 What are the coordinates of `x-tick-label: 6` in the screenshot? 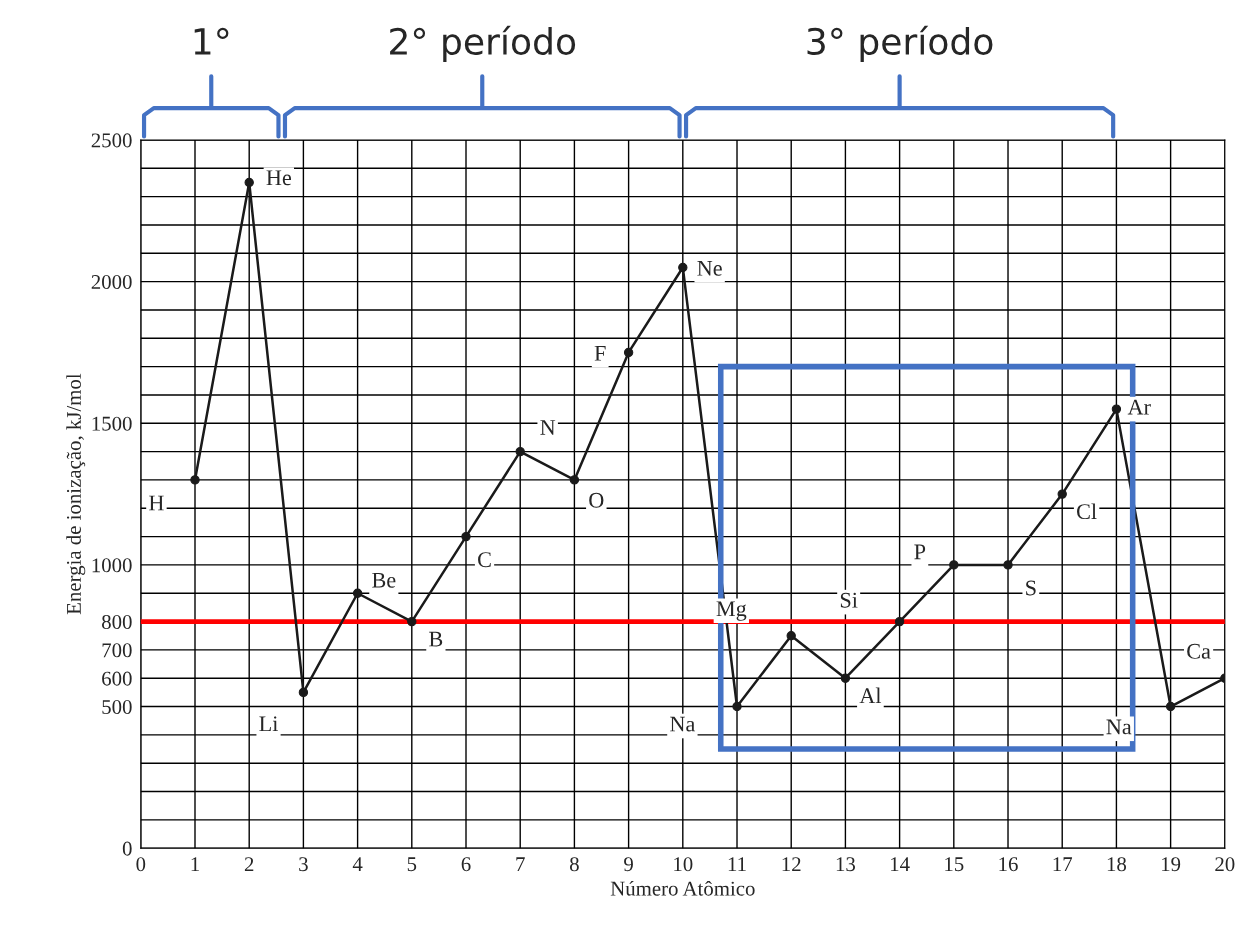 It's located at (466, 864).